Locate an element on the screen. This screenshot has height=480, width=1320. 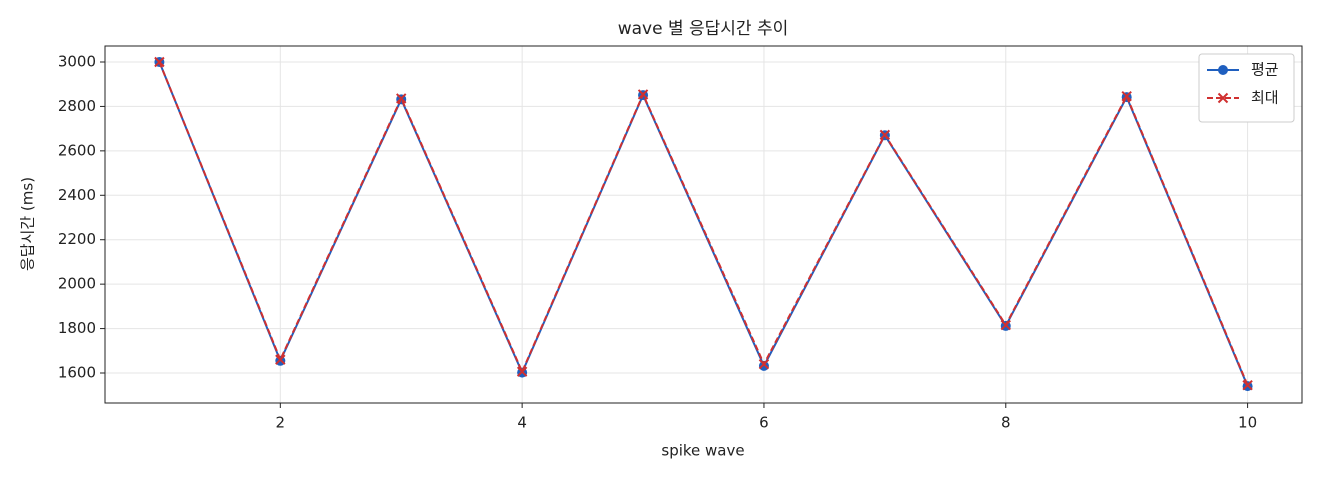
legend-box is located at coordinates (1246, 88).